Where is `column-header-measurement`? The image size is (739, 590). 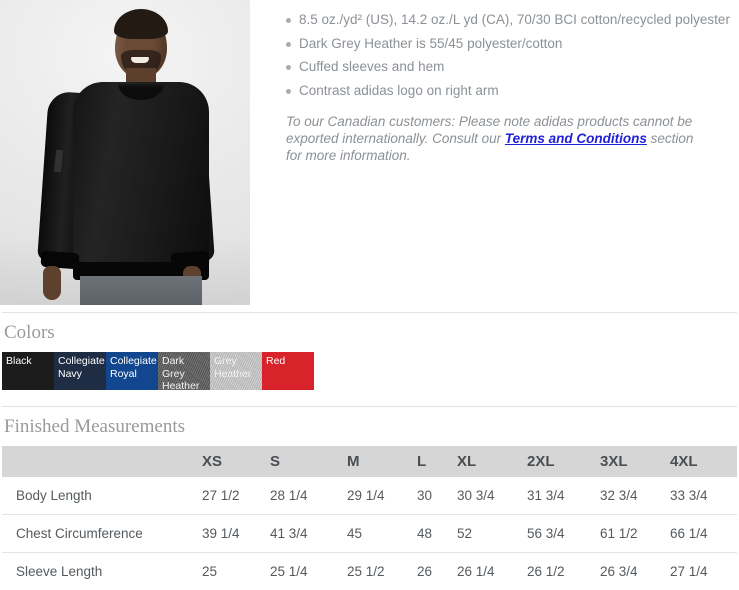 column-header-measurement is located at coordinates (102, 461).